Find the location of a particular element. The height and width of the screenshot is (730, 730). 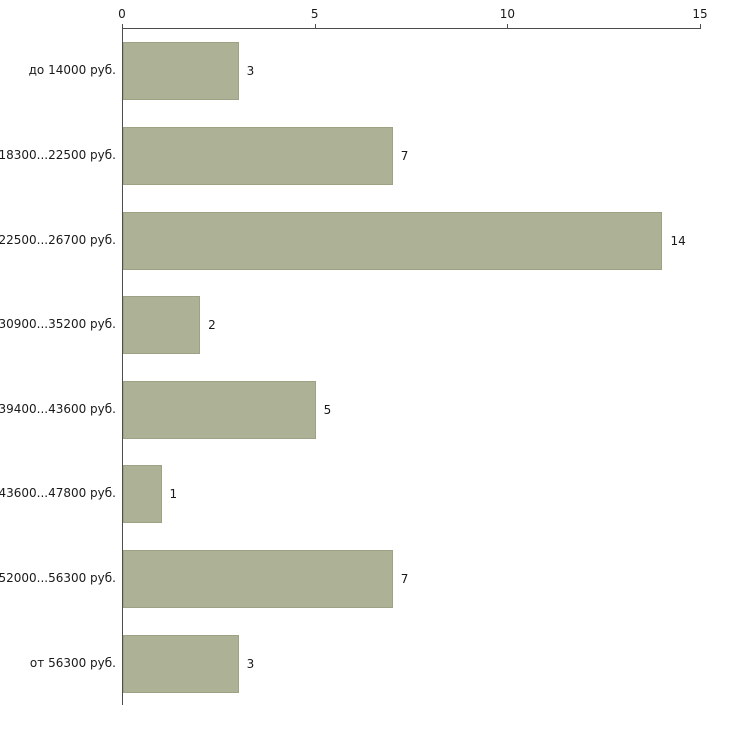

category-label: от 56300 руб. is located at coordinates (72, 662).